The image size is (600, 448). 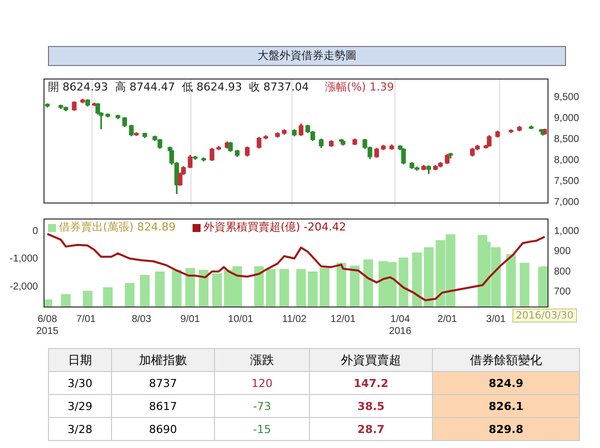 What do you see at coordinates (80, 429) in the screenshot?
I see `category-label: 3/28` at bounding box center [80, 429].